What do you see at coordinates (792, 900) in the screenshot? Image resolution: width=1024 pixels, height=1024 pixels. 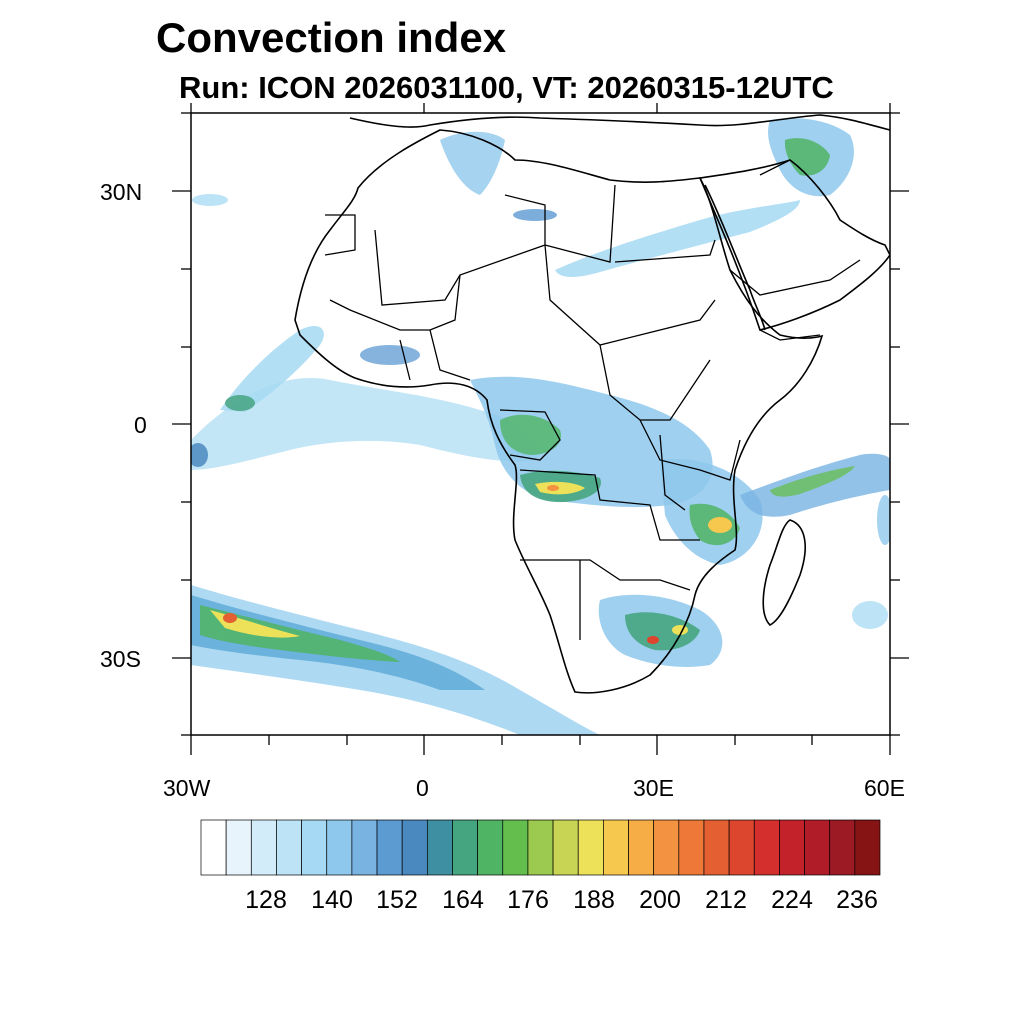 I see `colorbar-label: 224` at bounding box center [792, 900].